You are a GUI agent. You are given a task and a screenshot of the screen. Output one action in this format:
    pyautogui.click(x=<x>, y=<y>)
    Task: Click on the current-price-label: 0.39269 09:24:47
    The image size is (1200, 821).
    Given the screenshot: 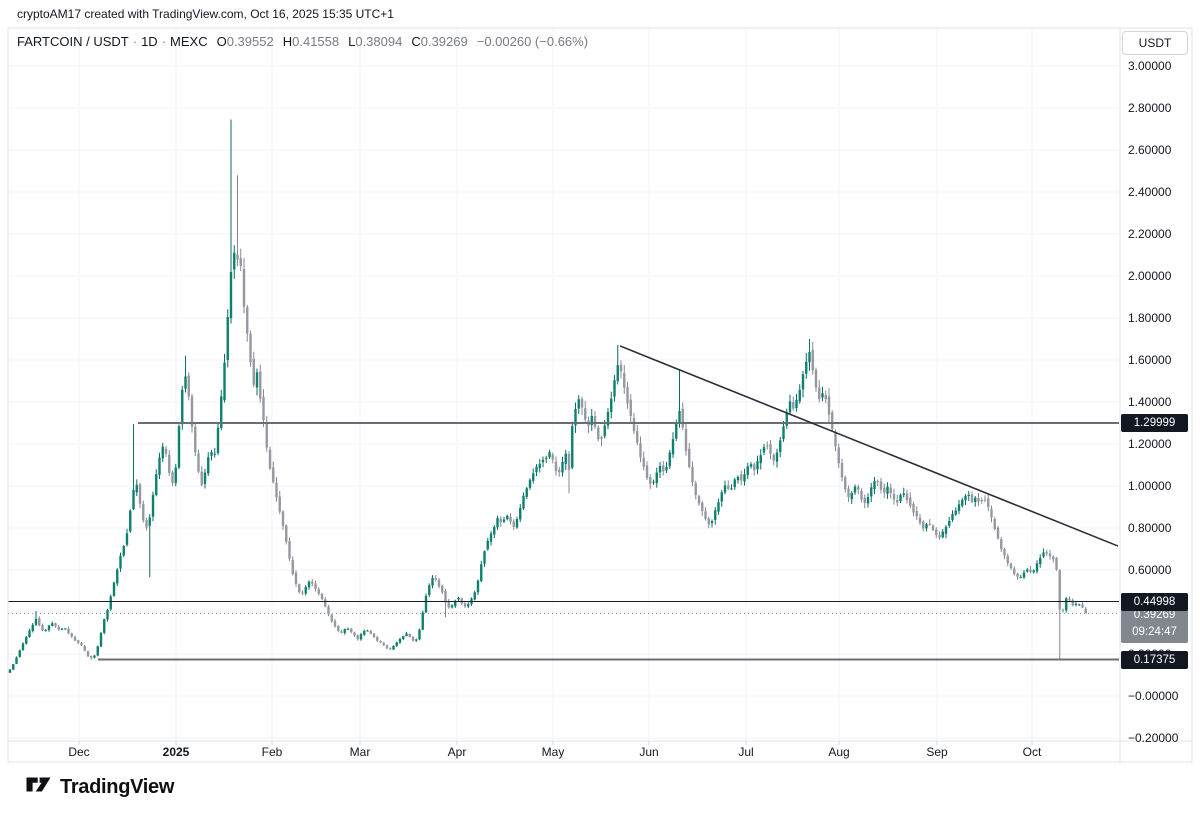 What is the action you would take?
    pyautogui.click(x=1154, y=623)
    